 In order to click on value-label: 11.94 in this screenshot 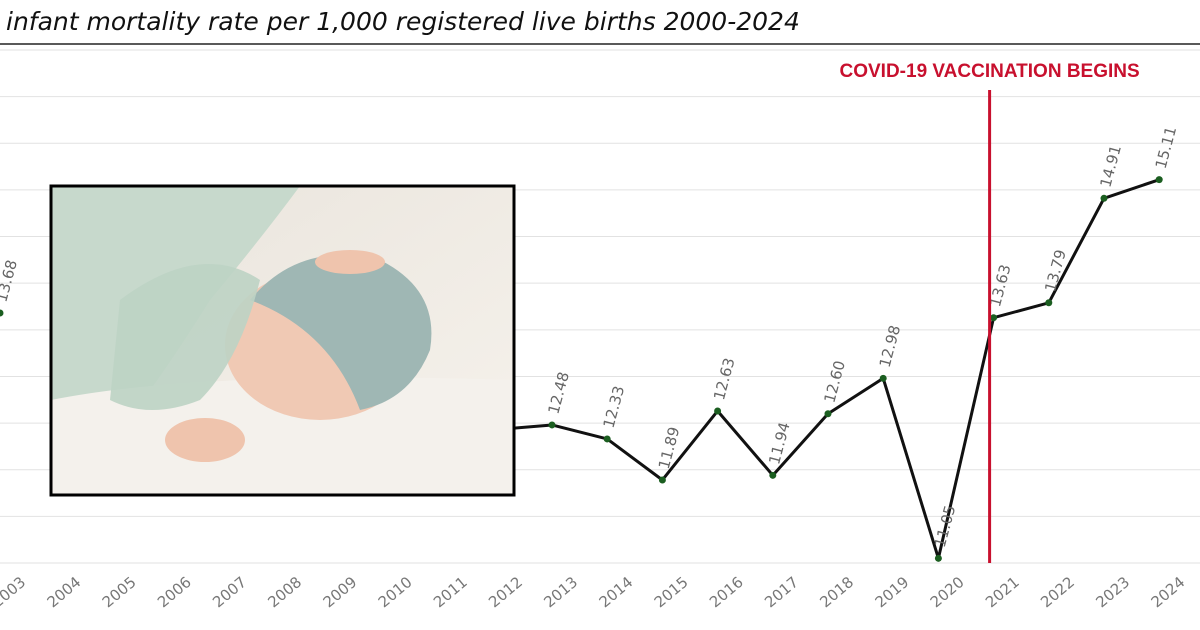, I will do `click(779, 443)`.